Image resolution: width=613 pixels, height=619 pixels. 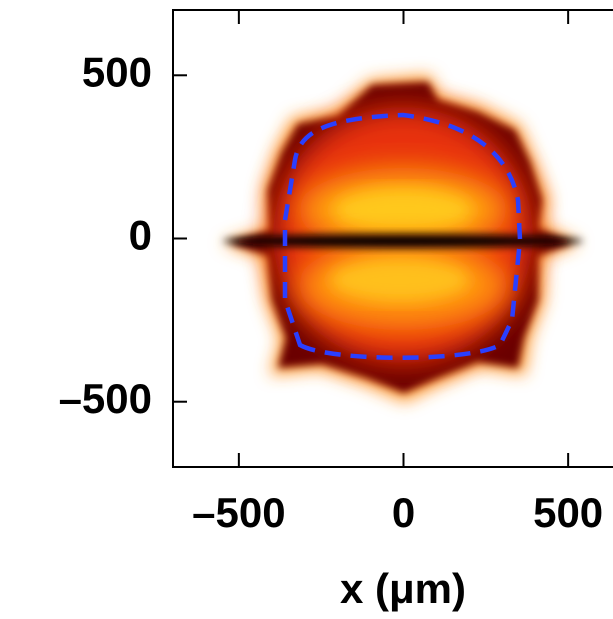 I want to click on x-tick-label: –500, so click(x=238, y=512).